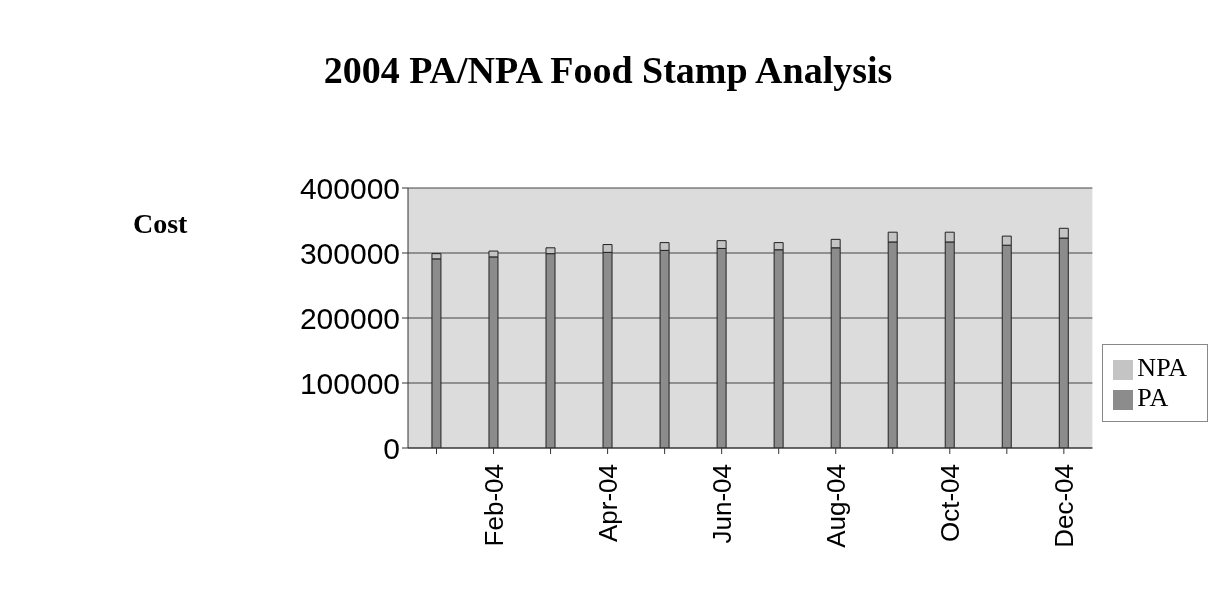  I want to click on x-tick-label: Feb-04, so click(493, 505).